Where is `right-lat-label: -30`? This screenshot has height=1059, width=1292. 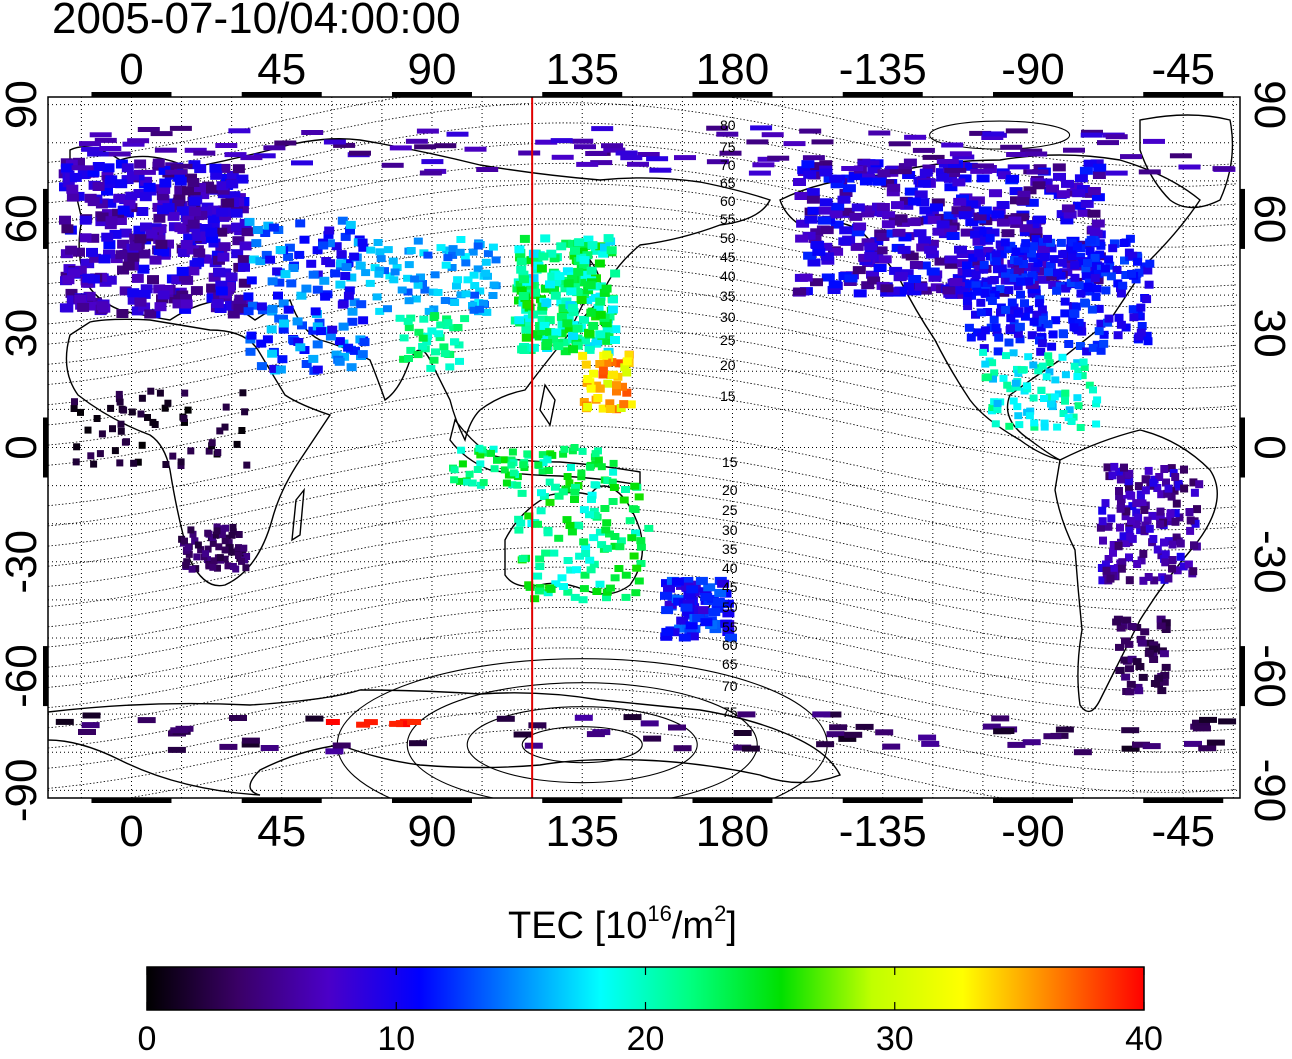 right-lat-label: -30 is located at coordinates (1268, 562).